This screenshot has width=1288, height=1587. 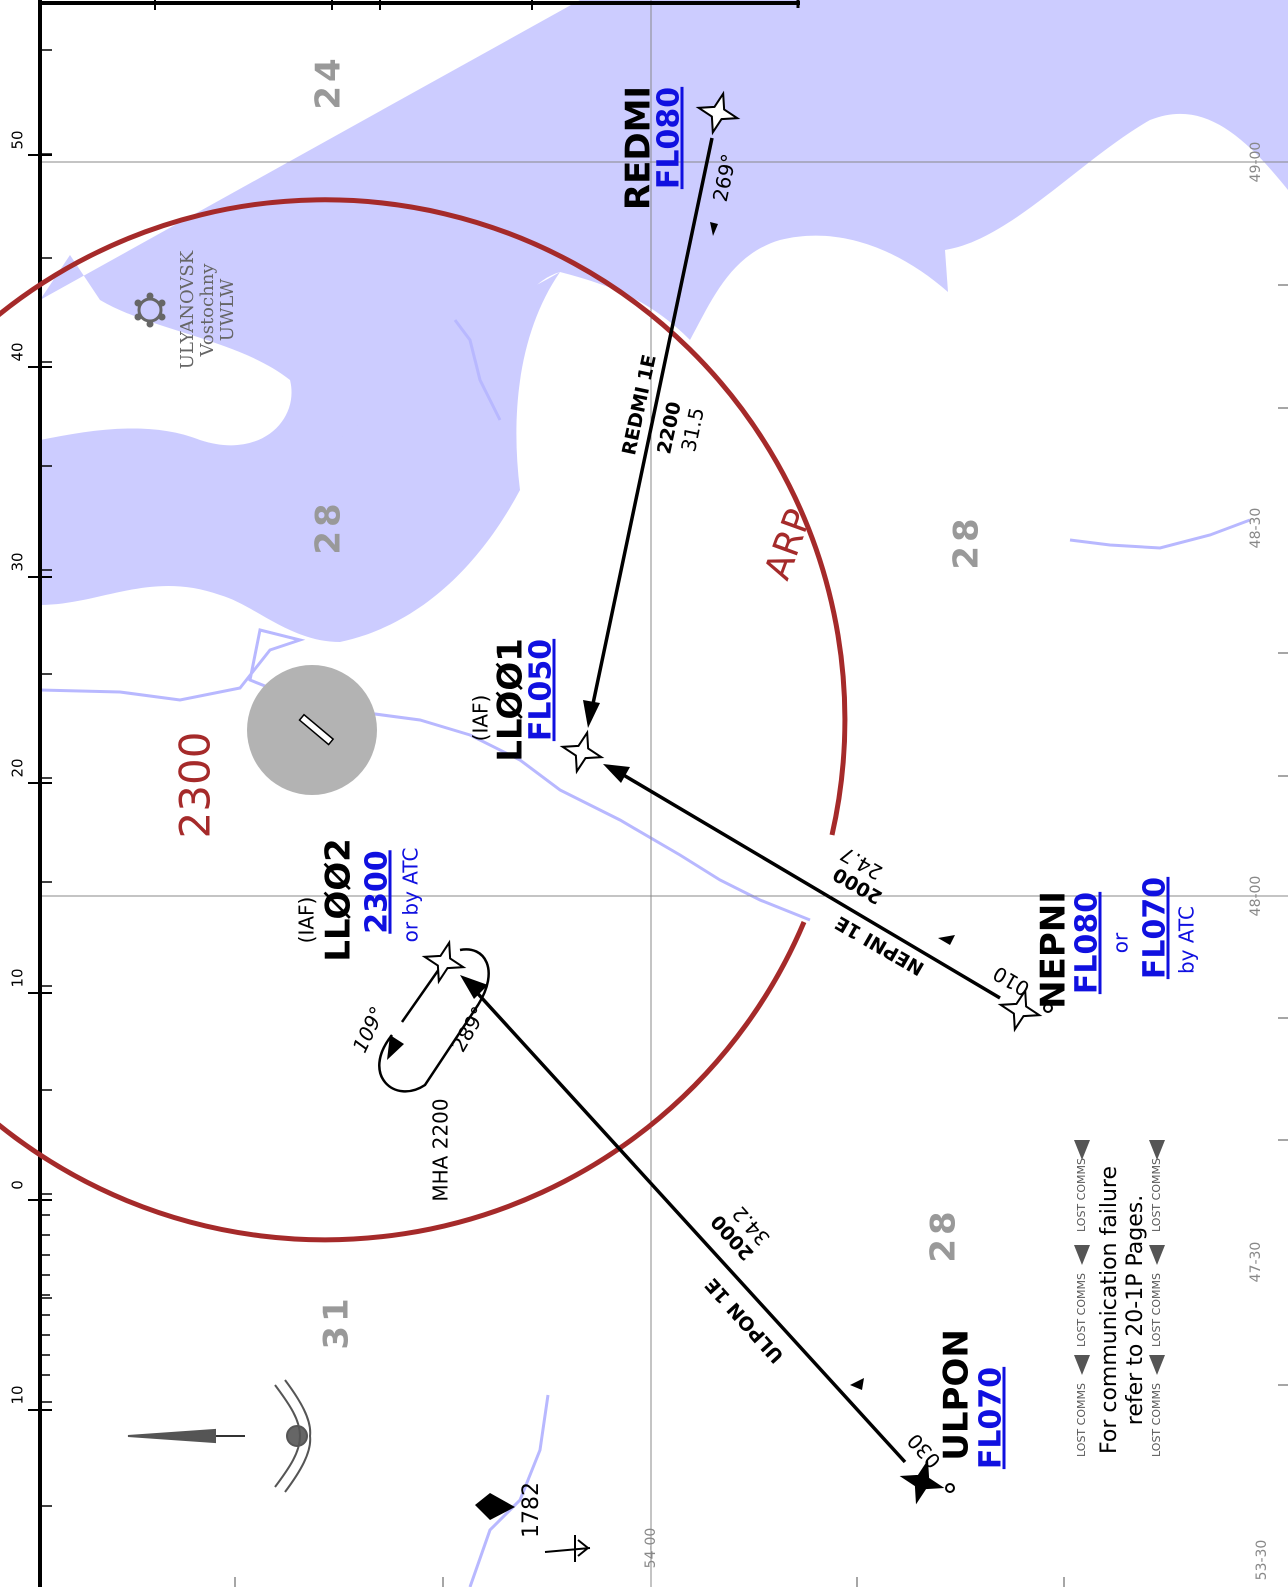 What do you see at coordinates (18, 351) in the screenshot?
I see `scale-label: 40` at bounding box center [18, 351].